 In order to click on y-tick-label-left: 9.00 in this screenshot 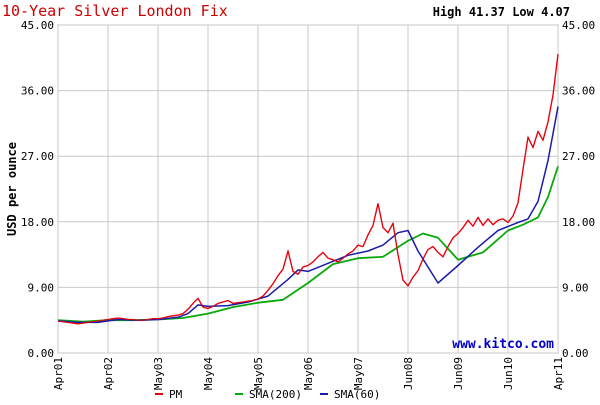, I will do `click(41, 287)`.